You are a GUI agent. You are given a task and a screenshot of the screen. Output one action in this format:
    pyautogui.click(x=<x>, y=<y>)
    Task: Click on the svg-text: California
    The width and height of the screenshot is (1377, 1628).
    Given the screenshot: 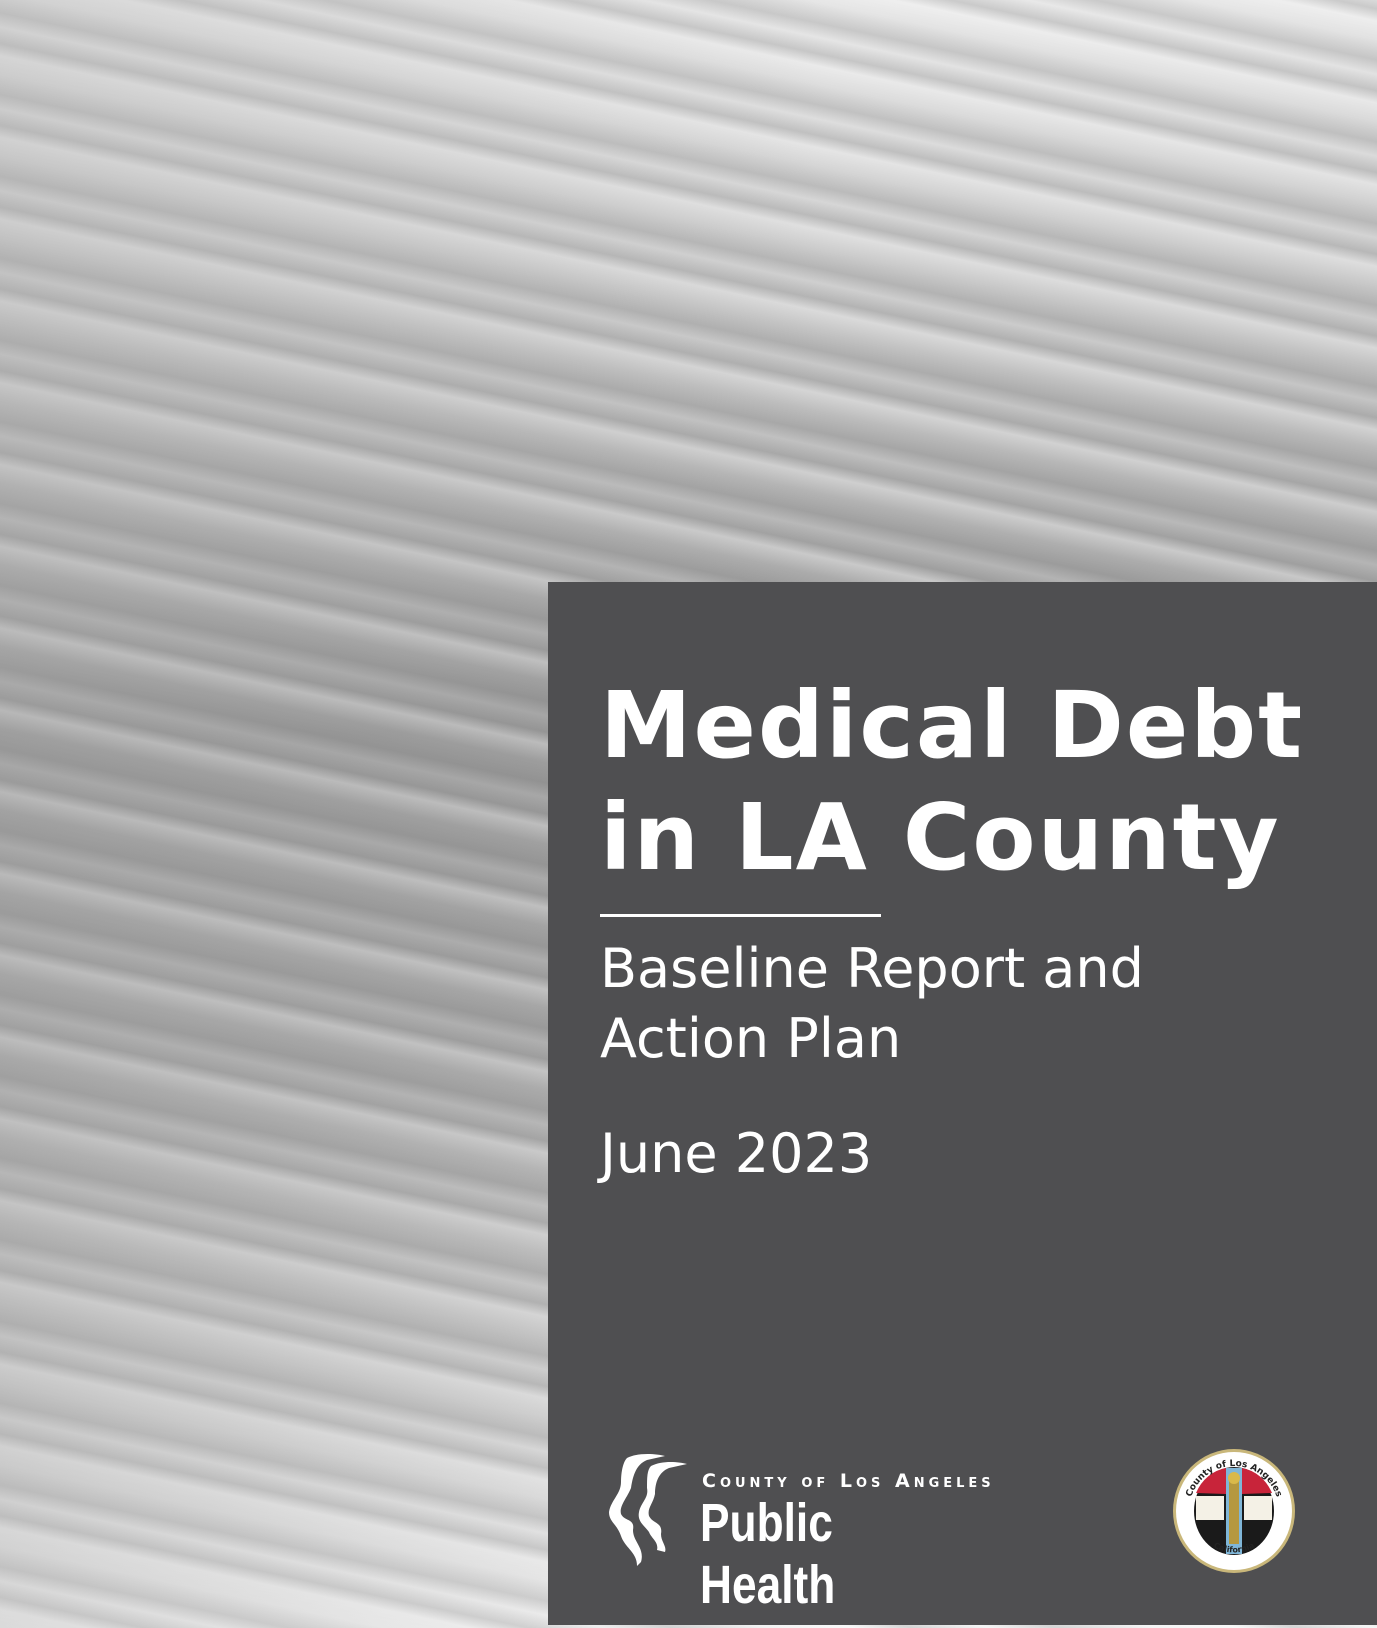 What is the action you would take?
    pyautogui.click(x=1234, y=1548)
    